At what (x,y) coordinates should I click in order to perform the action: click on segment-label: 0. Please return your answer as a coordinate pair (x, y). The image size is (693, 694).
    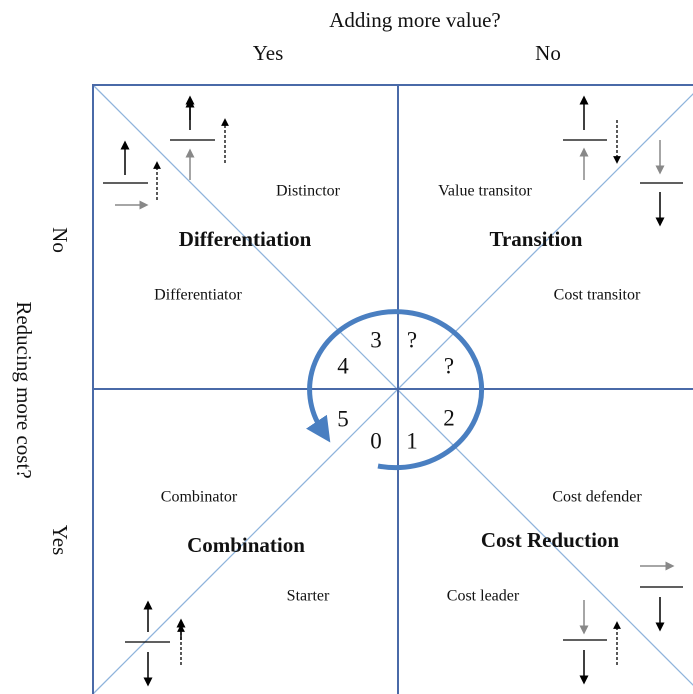
    Looking at the image, I should click on (376, 440).